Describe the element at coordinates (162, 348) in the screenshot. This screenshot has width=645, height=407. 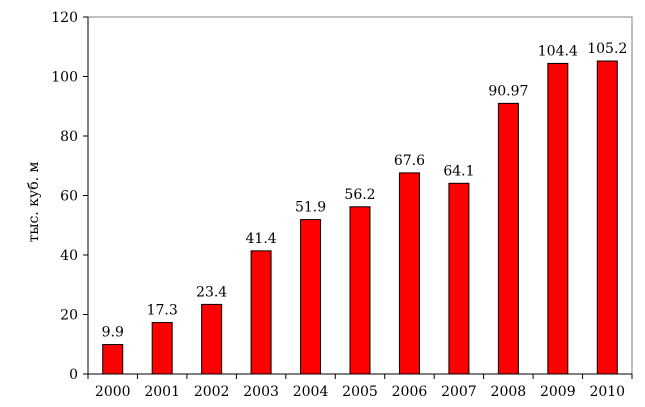
I see `bar-2001` at that location.